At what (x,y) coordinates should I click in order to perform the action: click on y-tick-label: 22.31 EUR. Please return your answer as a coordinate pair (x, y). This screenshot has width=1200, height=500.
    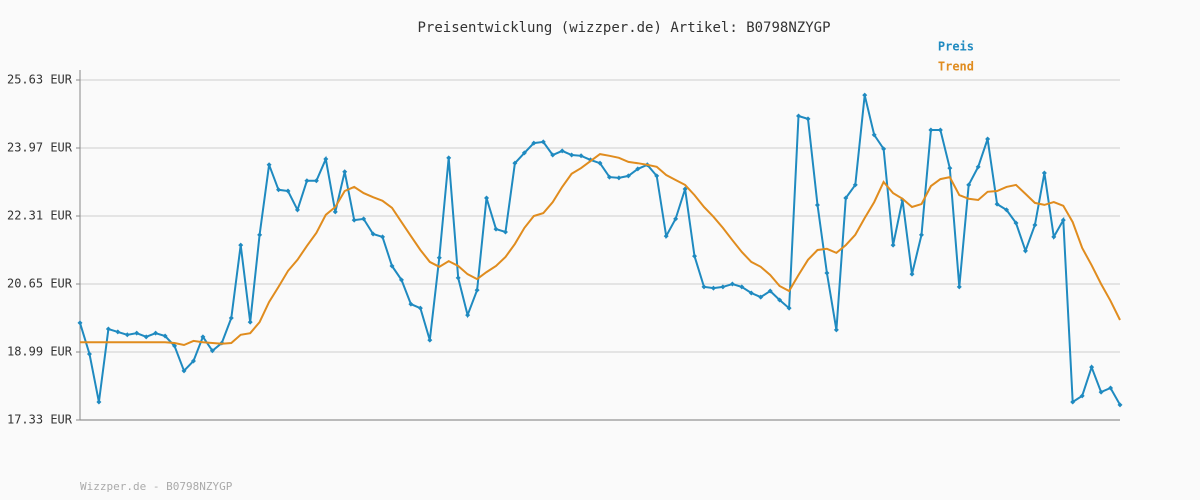
    Looking at the image, I should click on (40, 216).